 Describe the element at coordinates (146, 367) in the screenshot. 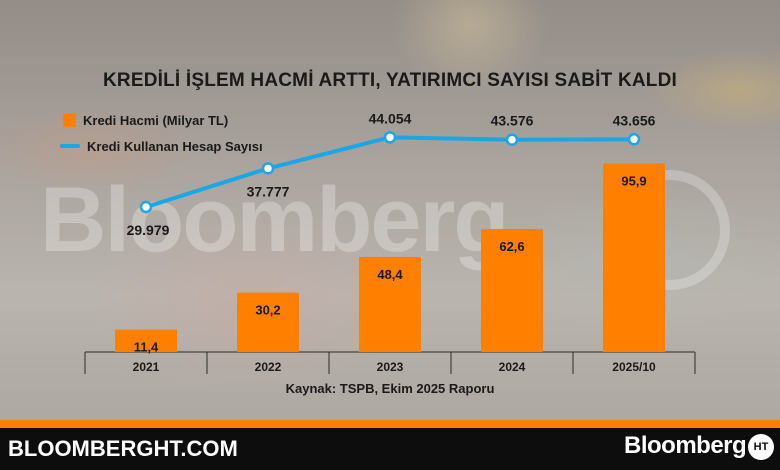

I see `x-tick-label: 2021` at that location.